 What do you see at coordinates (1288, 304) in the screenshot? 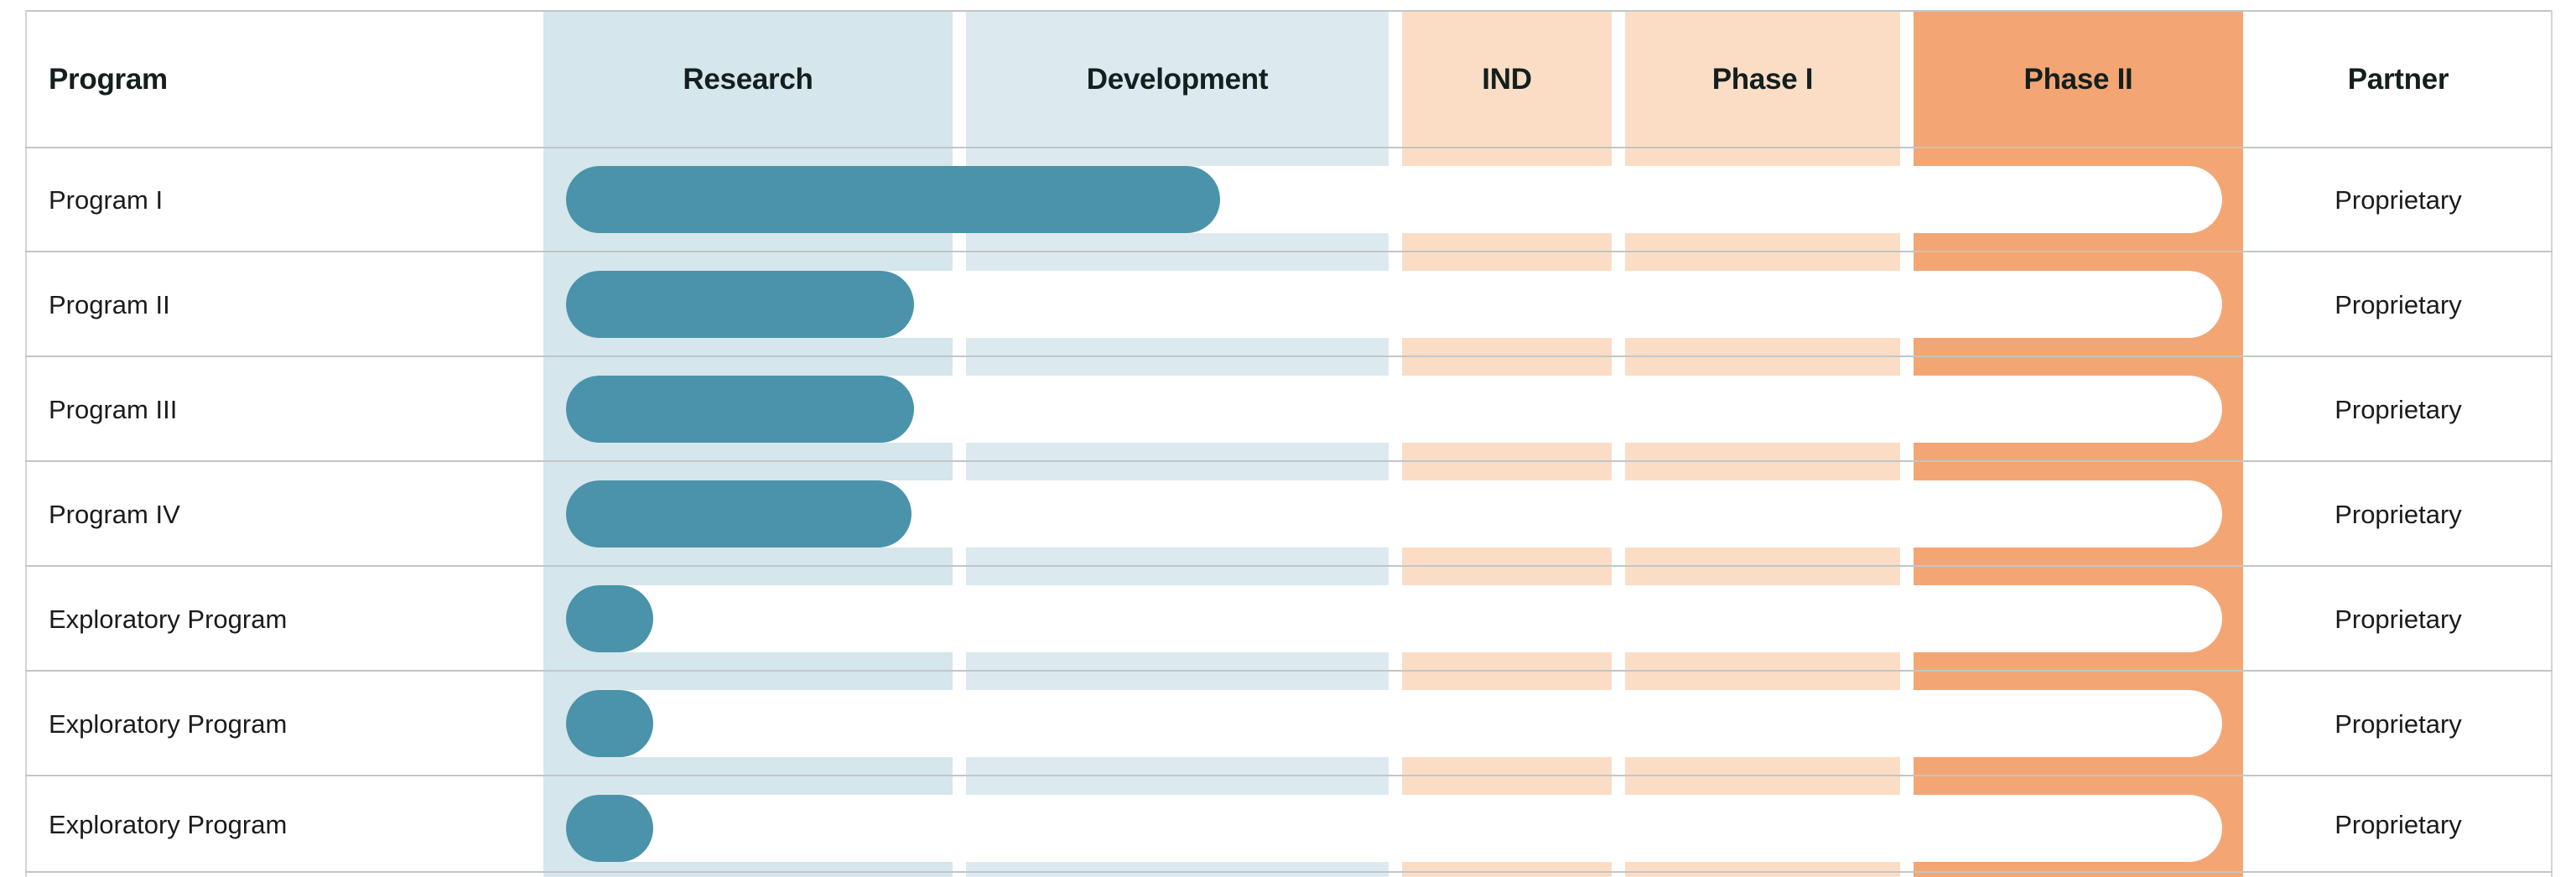
I see `pipeline-row: Program II Proprietary` at bounding box center [1288, 304].